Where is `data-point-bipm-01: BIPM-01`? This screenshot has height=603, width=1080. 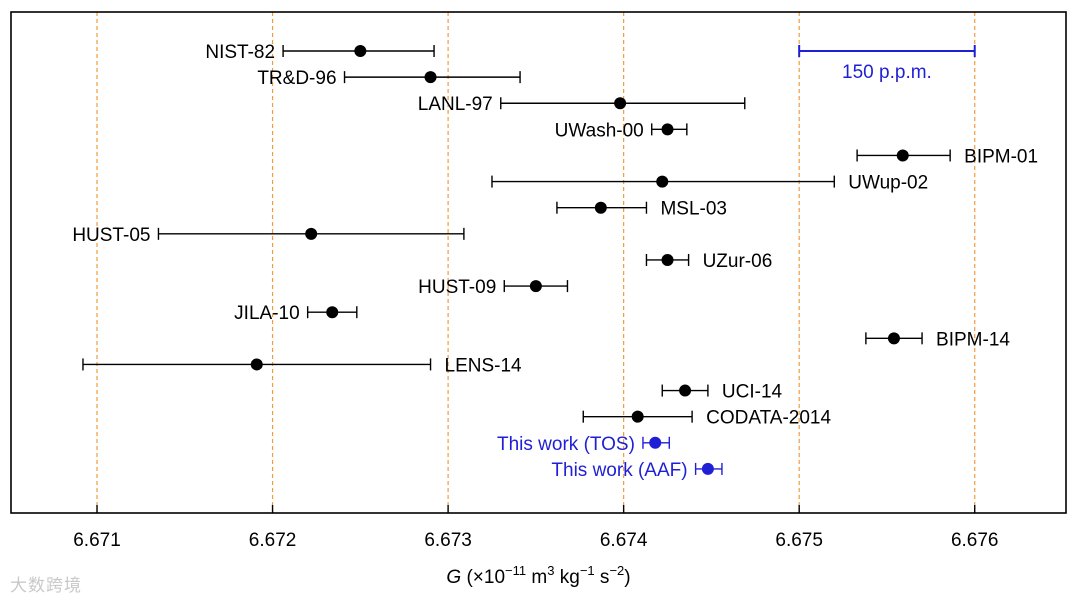
data-point-bipm-01: BIPM-01 is located at coordinates (947, 156).